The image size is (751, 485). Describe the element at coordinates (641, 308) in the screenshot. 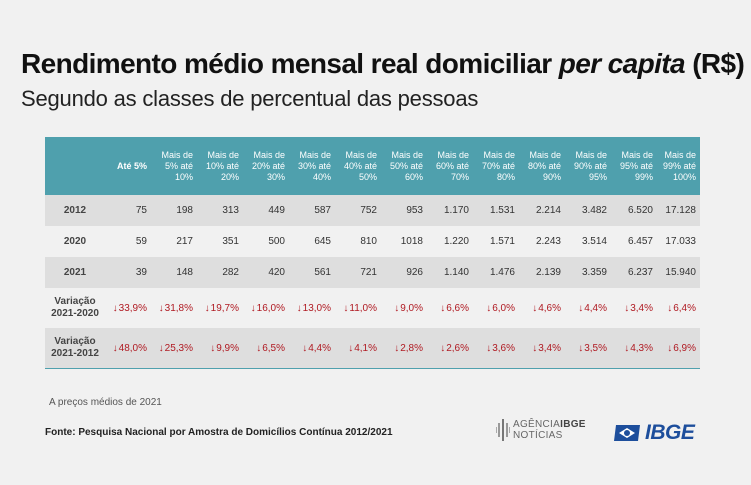

I see `variation-value: 3,4%` at that location.